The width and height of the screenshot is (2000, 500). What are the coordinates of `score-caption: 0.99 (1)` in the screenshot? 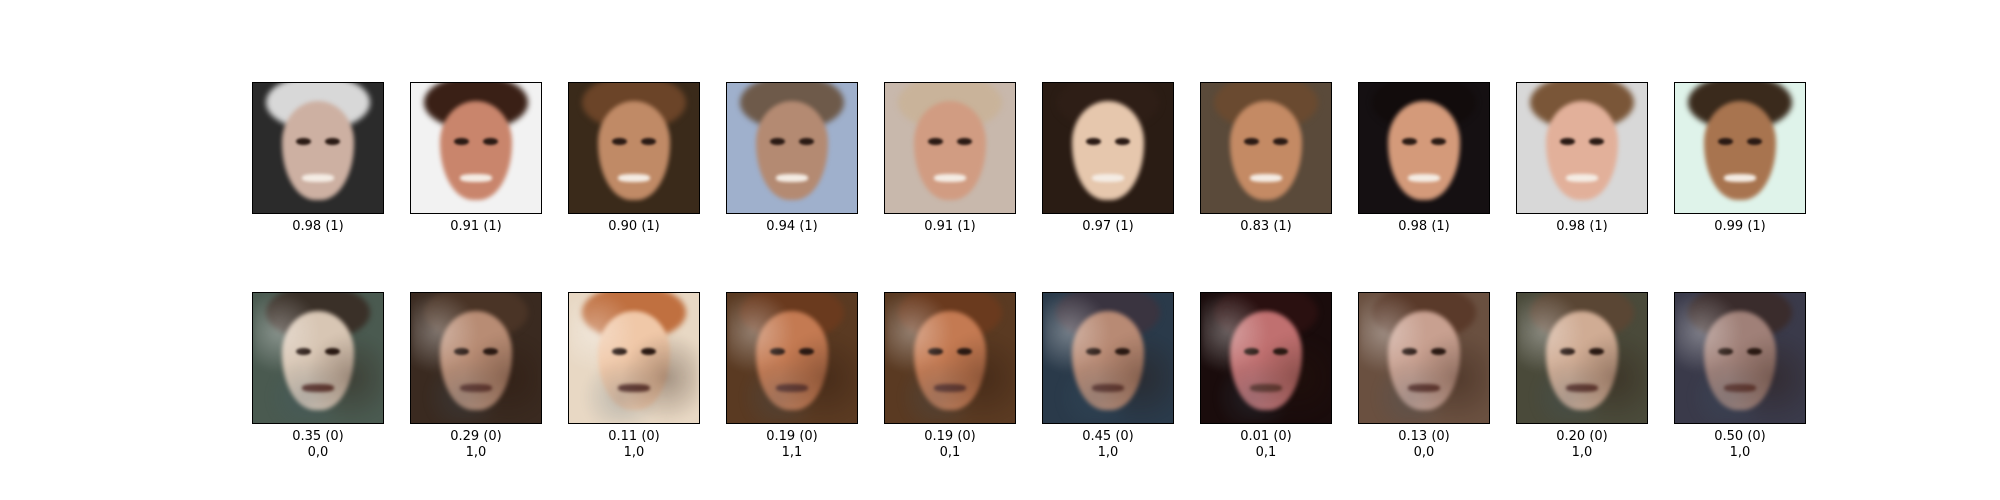 It's located at (1740, 227).